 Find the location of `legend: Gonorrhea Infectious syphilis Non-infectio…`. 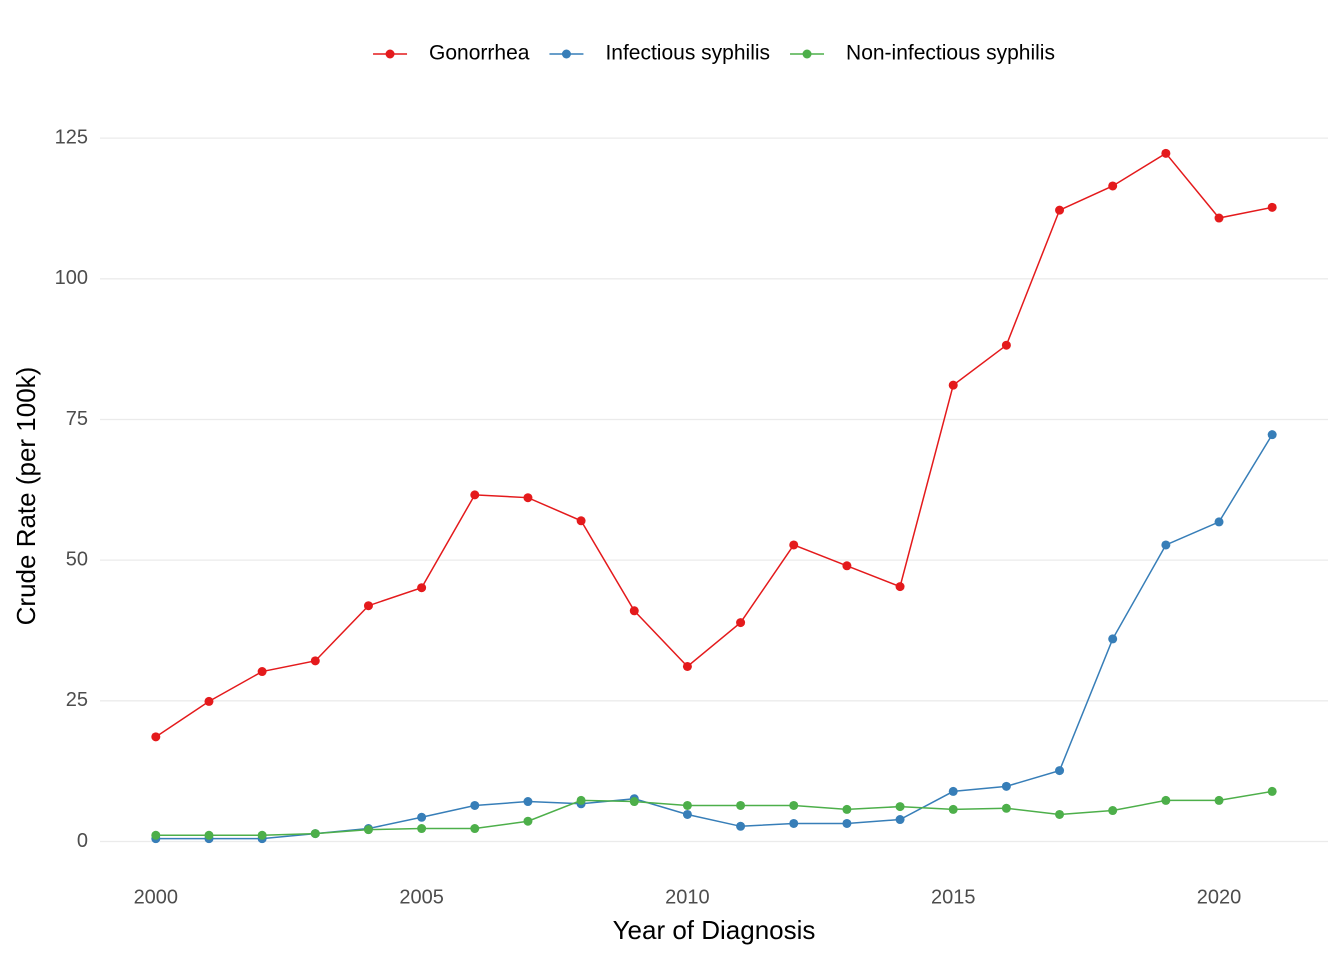

legend: Gonorrhea Infectious syphilis Non-infectio… is located at coordinates (714, 53).